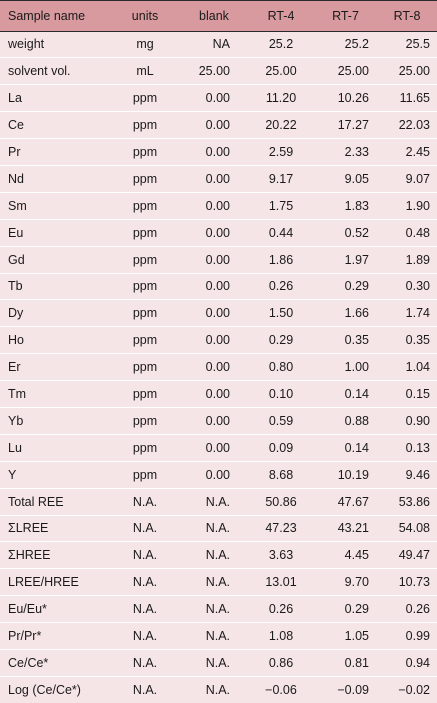  I want to click on sample-name-cell: ΣLREE, so click(55, 528).